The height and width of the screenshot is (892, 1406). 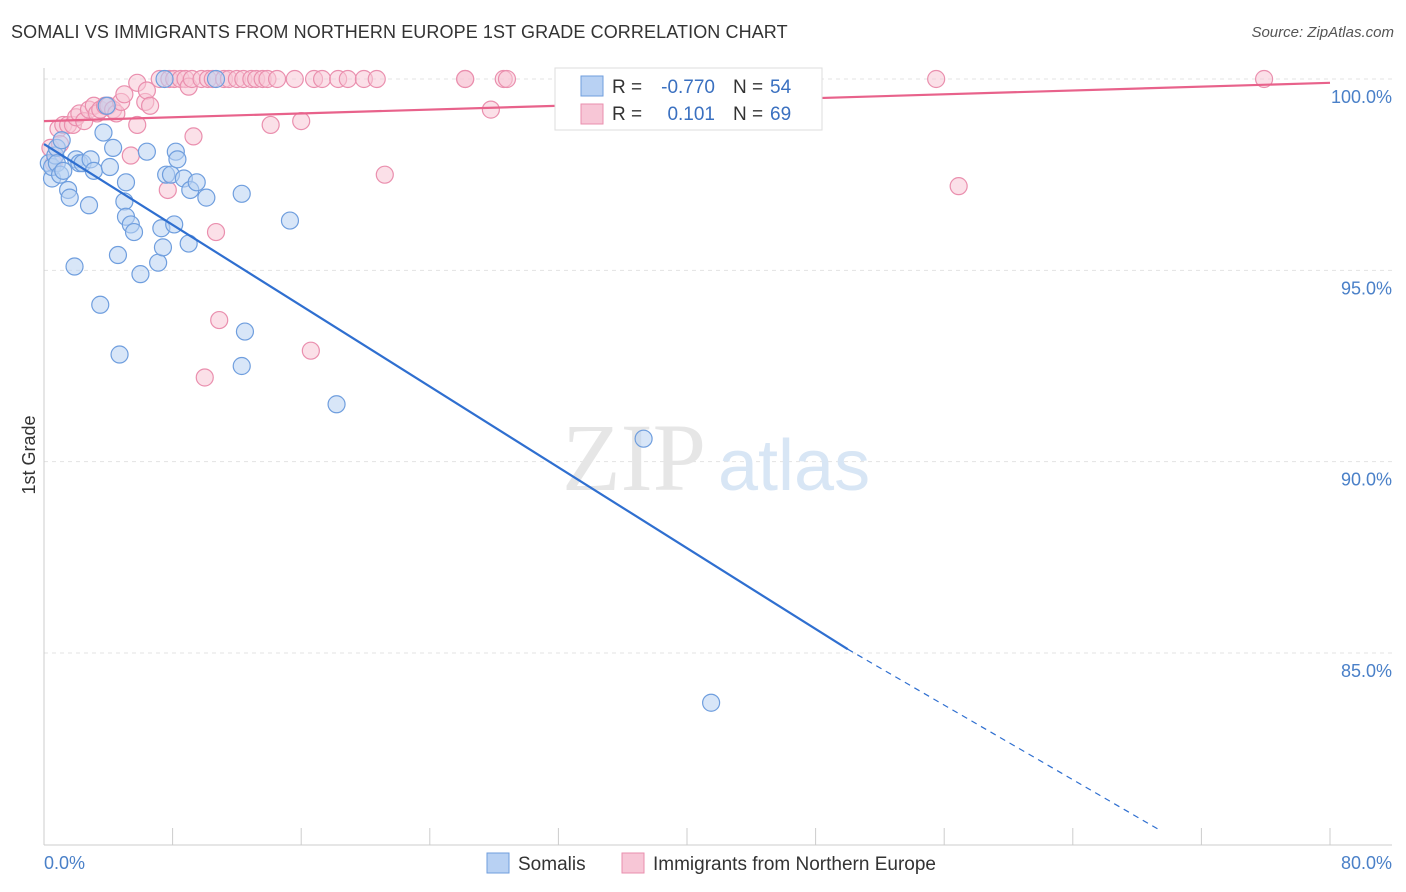 What do you see at coordinates (552, 864) in the screenshot?
I see `bottom-legend-label-somalis: Somalis` at bounding box center [552, 864].